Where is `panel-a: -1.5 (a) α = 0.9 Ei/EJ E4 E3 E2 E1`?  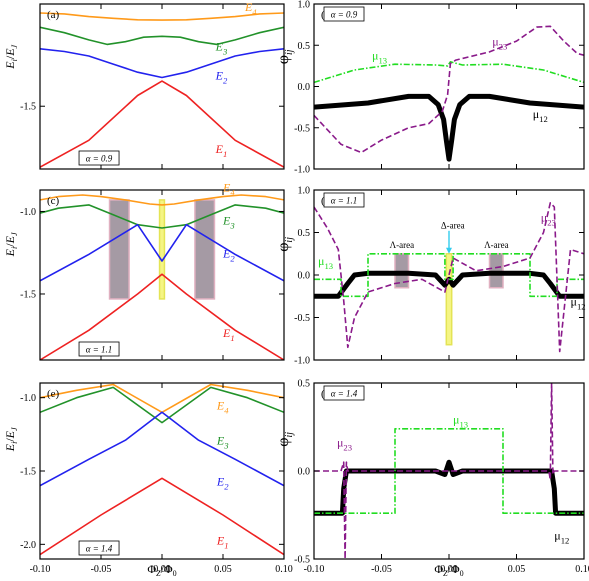
panel-a: -1.5 (a) α = 0.9 Ei/EJ E4 E3 E2 E1 is located at coordinates (144, 85).